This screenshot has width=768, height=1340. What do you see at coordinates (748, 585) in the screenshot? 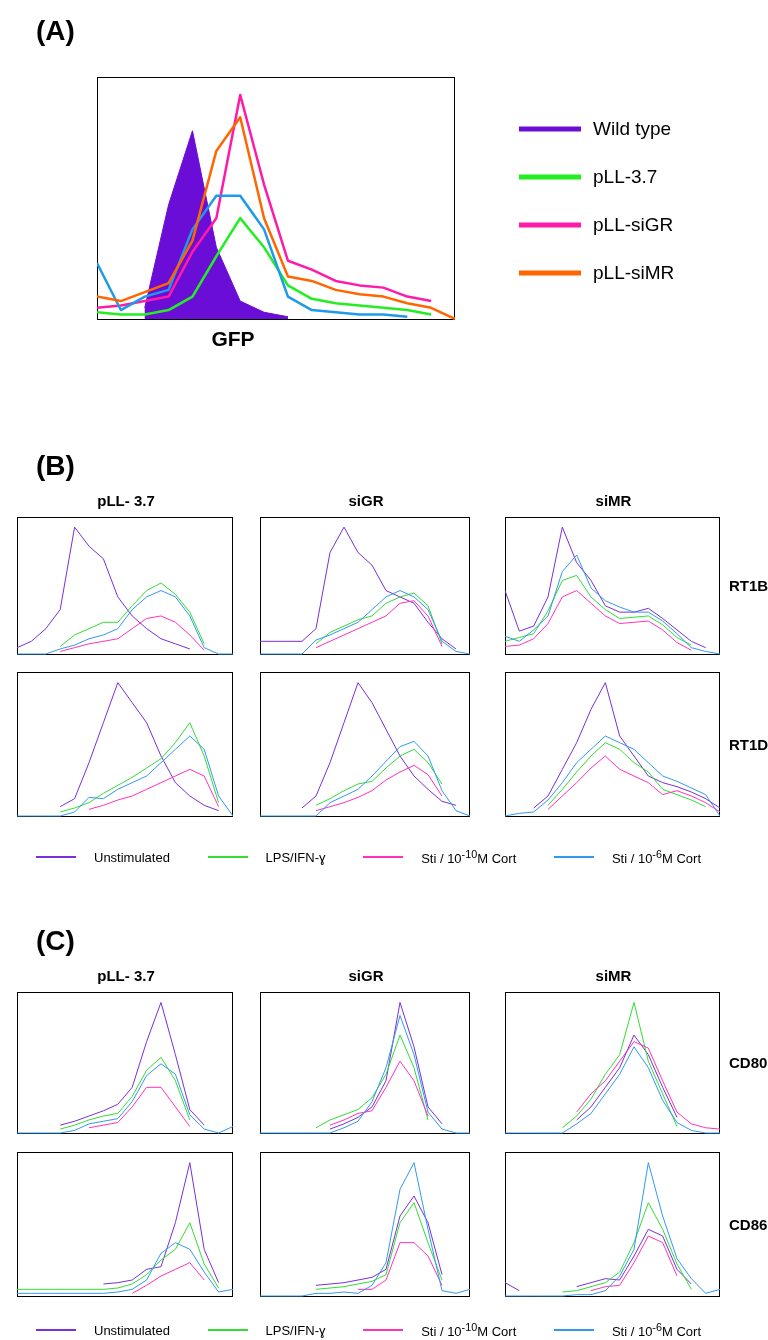
I see `y2-axis-title: RT1B` at bounding box center [748, 585].